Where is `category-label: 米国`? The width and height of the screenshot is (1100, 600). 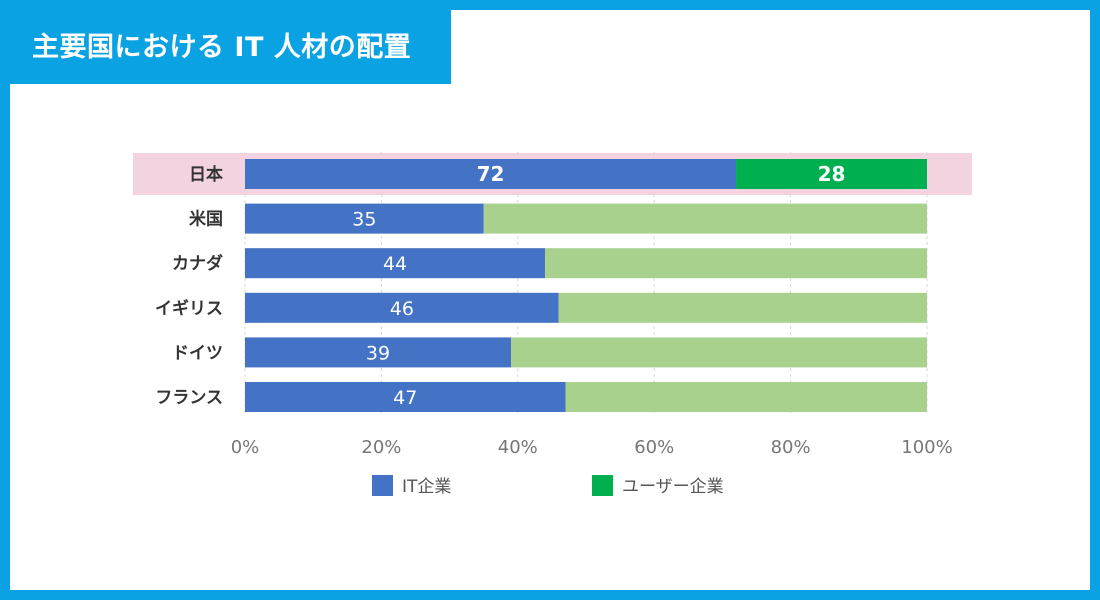 category-label: 米国 is located at coordinates (206, 219).